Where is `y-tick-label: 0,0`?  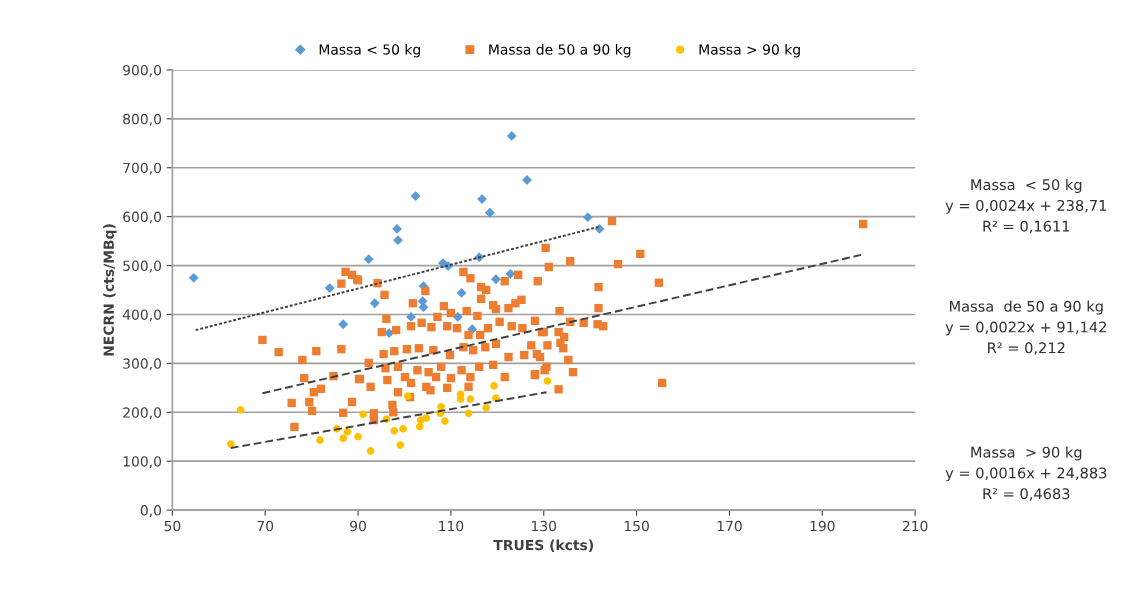
y-tick-label: 0,0 is located at coordinates (151, 511).